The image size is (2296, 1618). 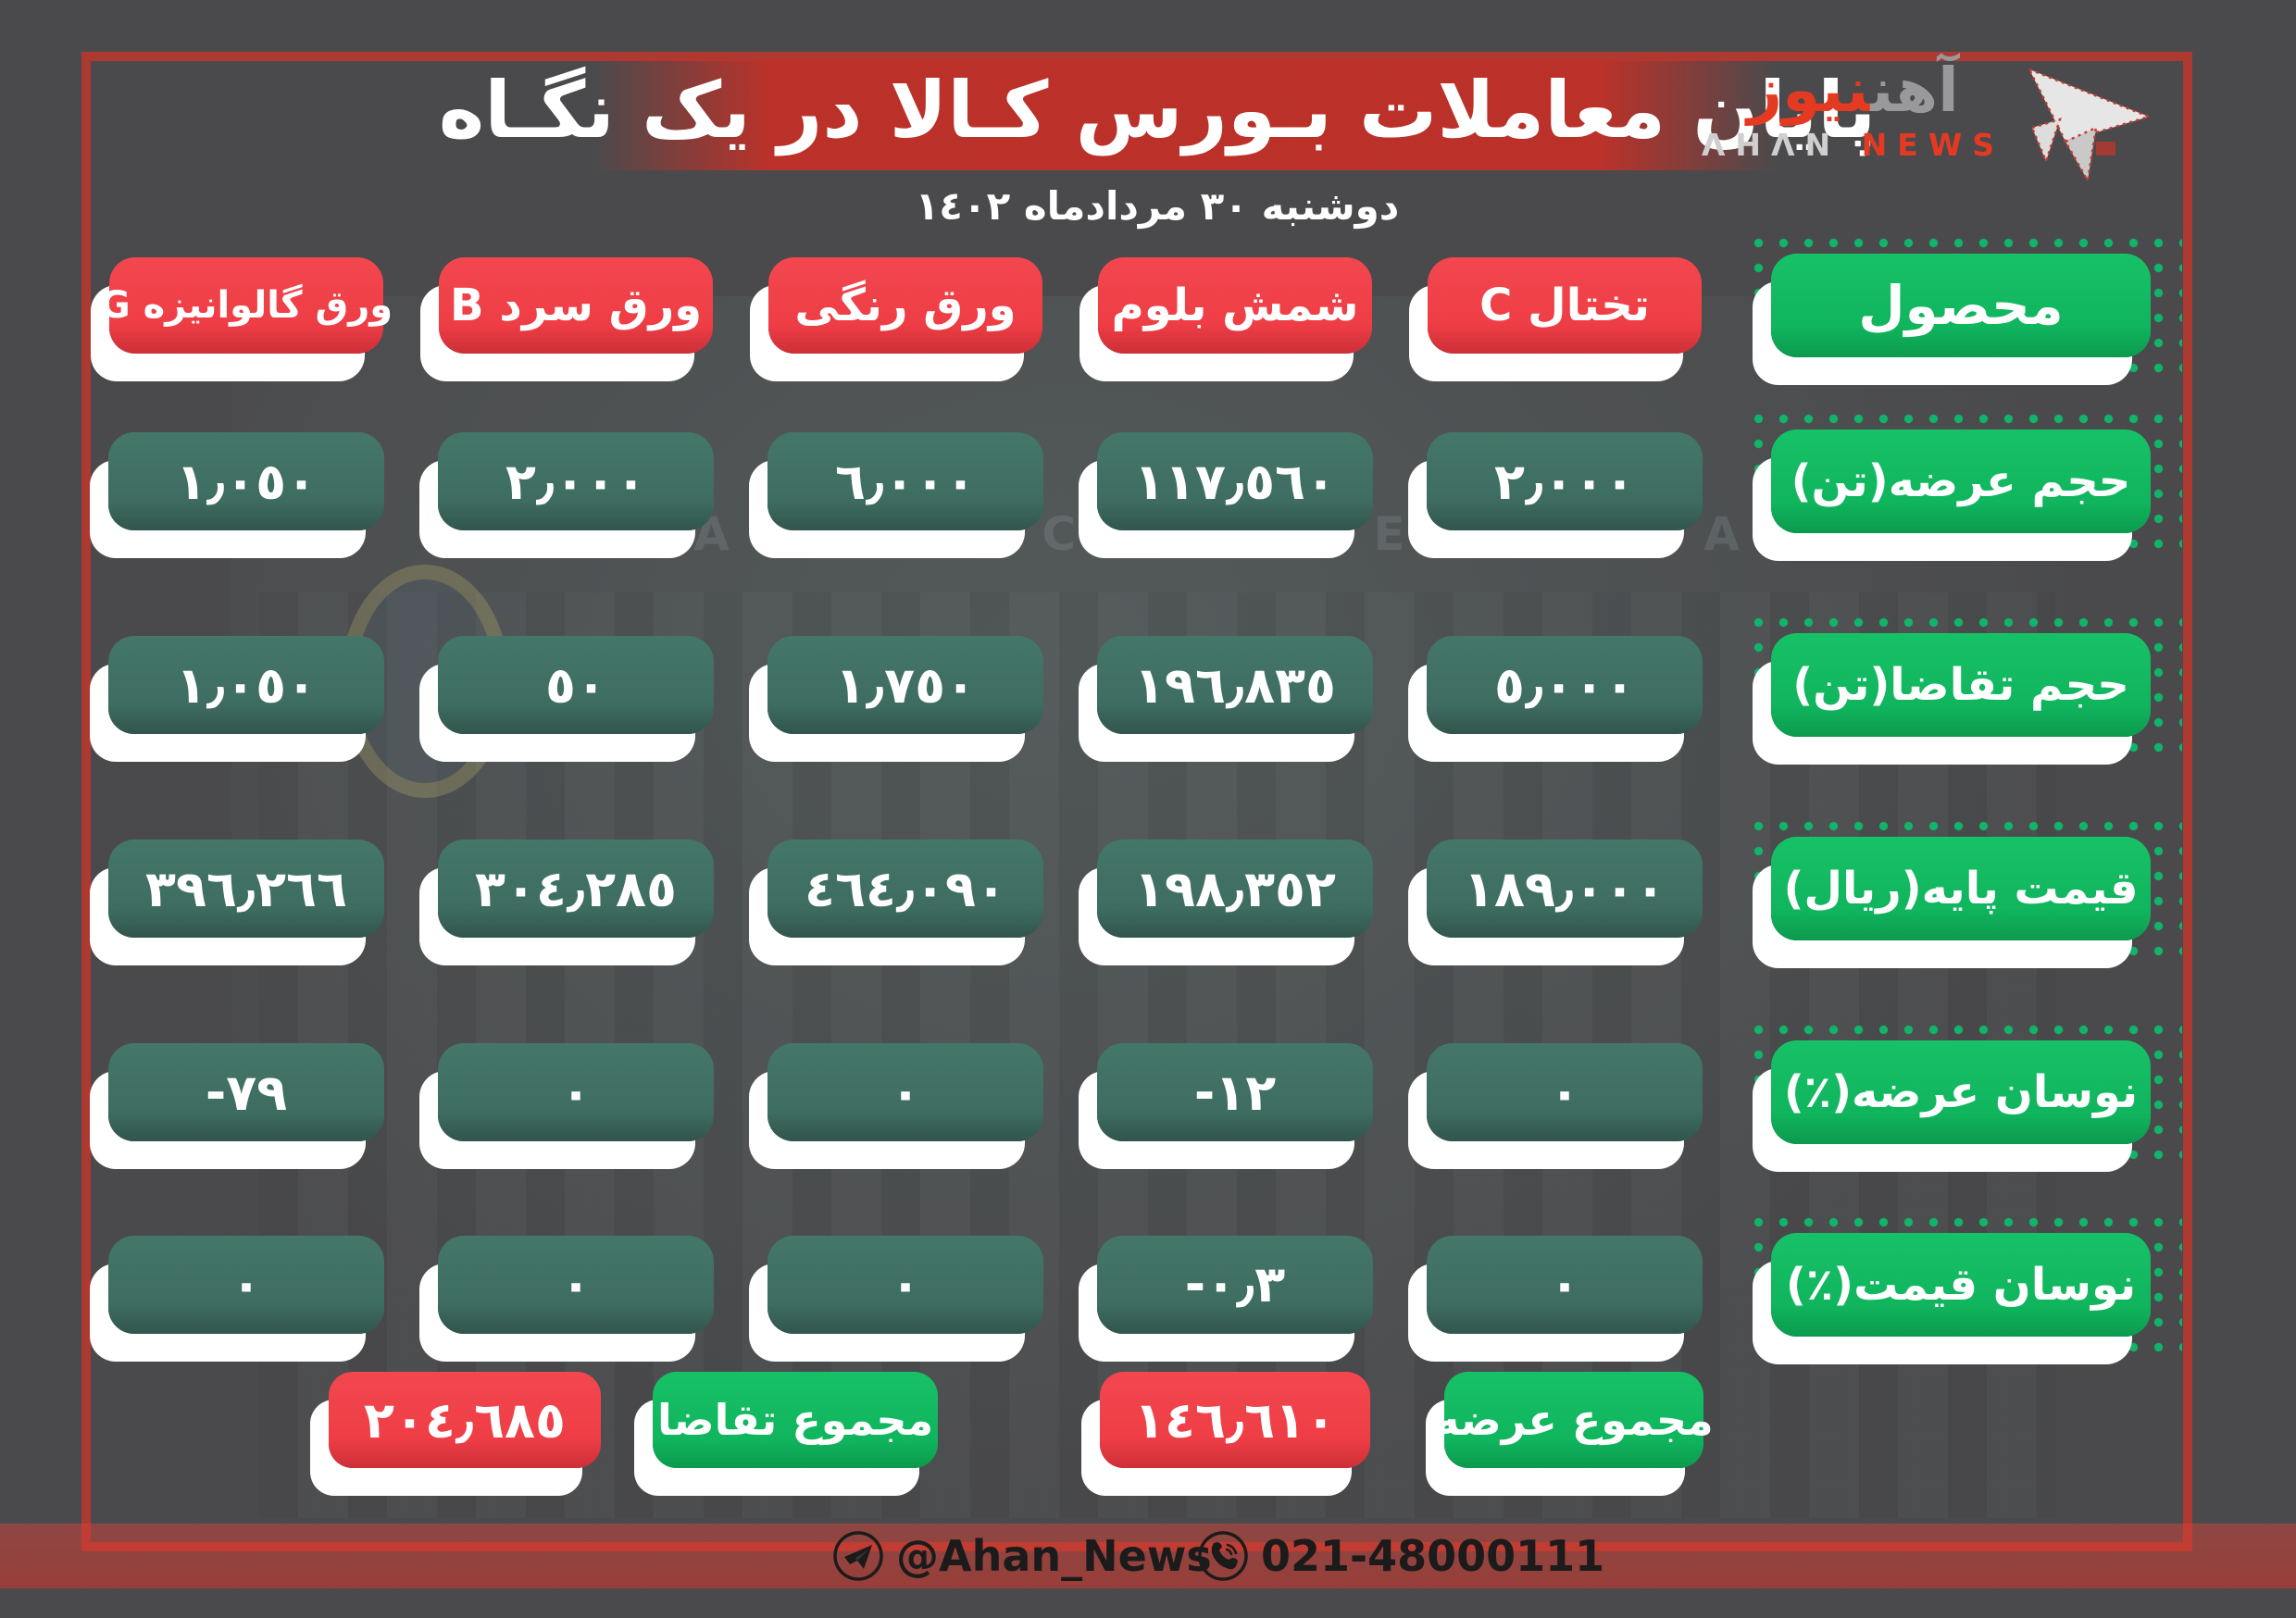 I want to click on row-label-cell: قیمت پایه(ریال), so click(x=1960, y=888).